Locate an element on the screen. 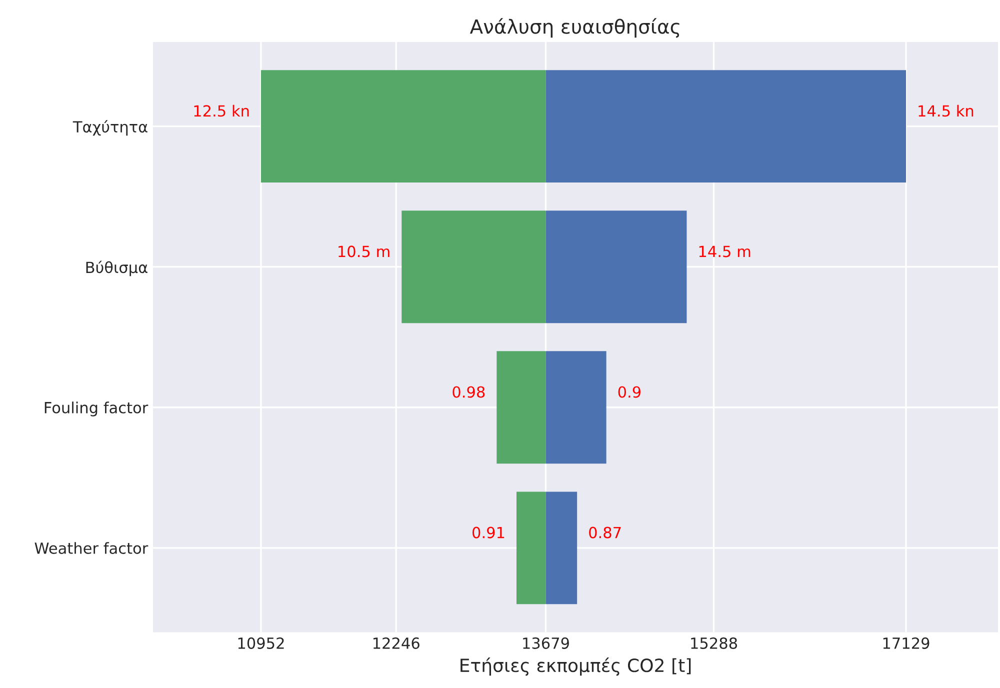 The height and width of the screenshot is (688, 1000). y-tick-label: Weather factor is located at coordinates (91, 548).